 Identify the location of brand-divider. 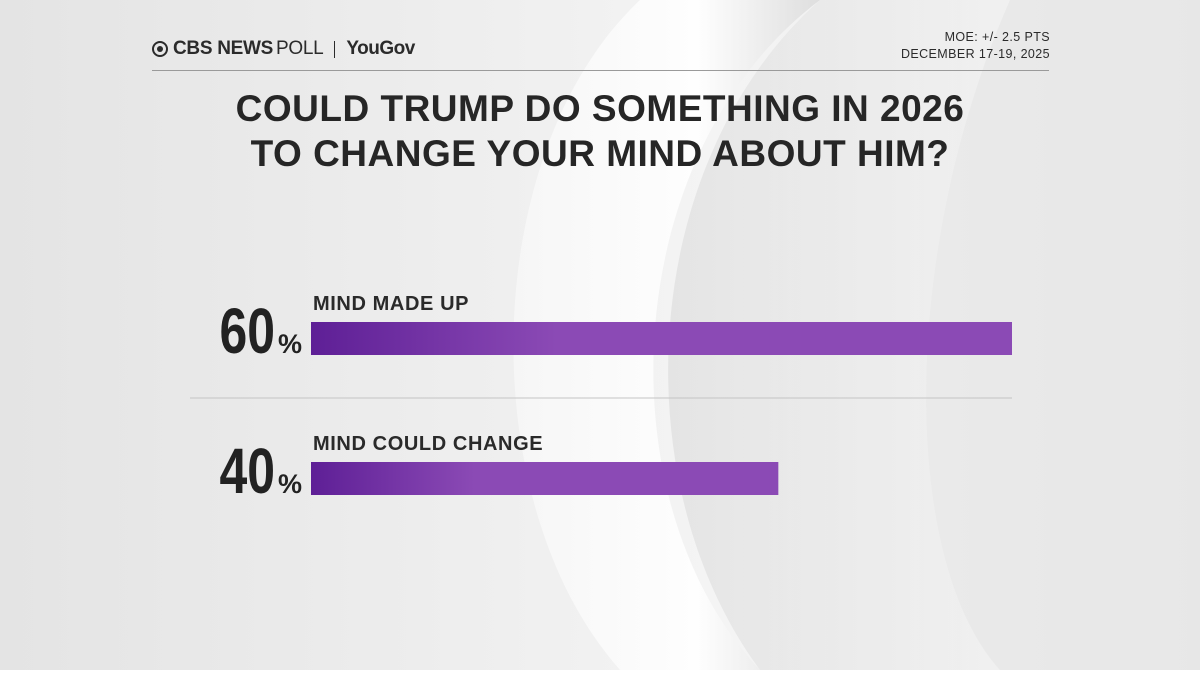
(335, 49).